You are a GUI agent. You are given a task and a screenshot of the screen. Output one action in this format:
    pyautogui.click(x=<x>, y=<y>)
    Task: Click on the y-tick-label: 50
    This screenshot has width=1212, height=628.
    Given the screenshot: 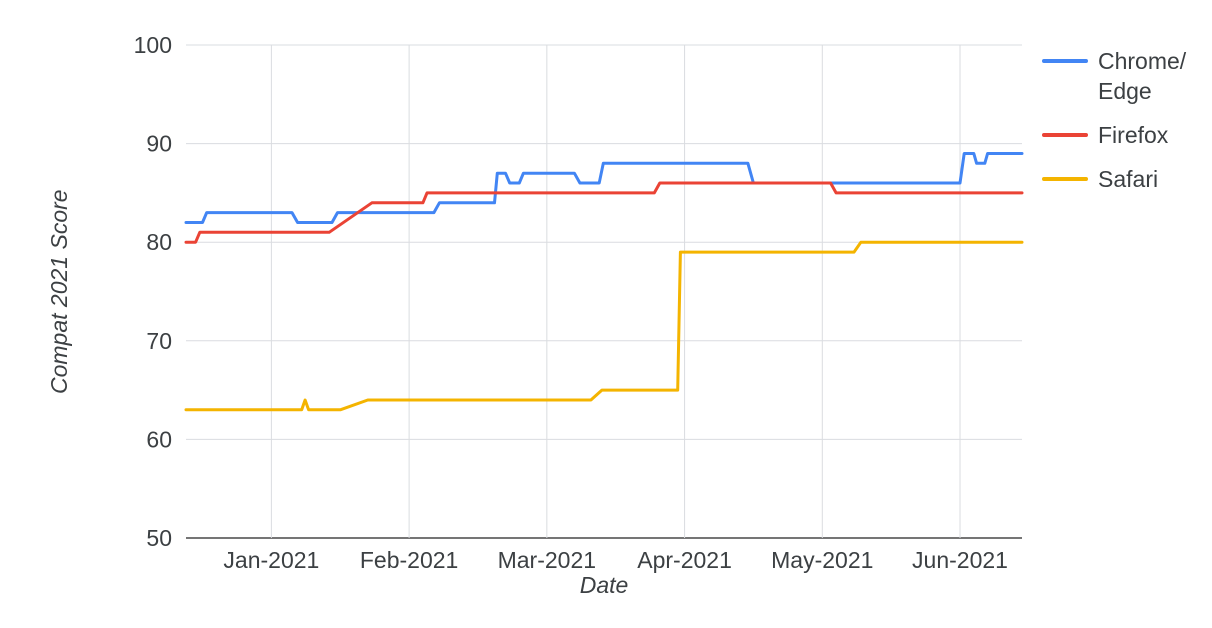 What is the action you would take?
    pyautogui.click(x=159, y=538)
    